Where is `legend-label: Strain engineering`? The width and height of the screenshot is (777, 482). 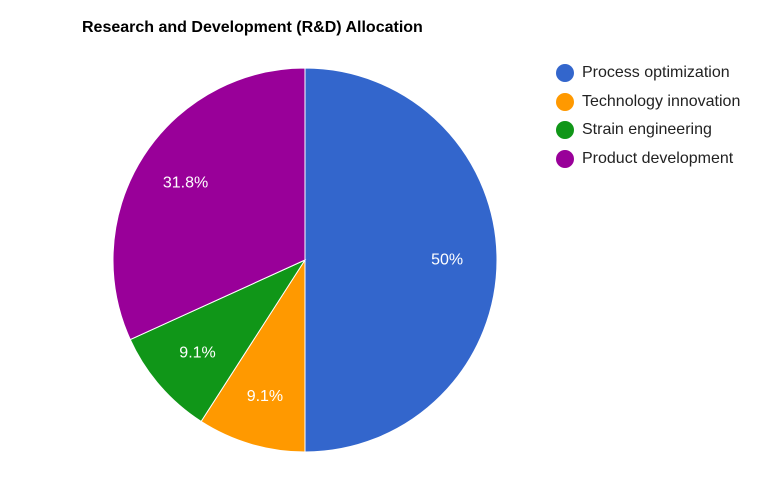 legend-label: Strain engineering is located at coordinates (647, 130).